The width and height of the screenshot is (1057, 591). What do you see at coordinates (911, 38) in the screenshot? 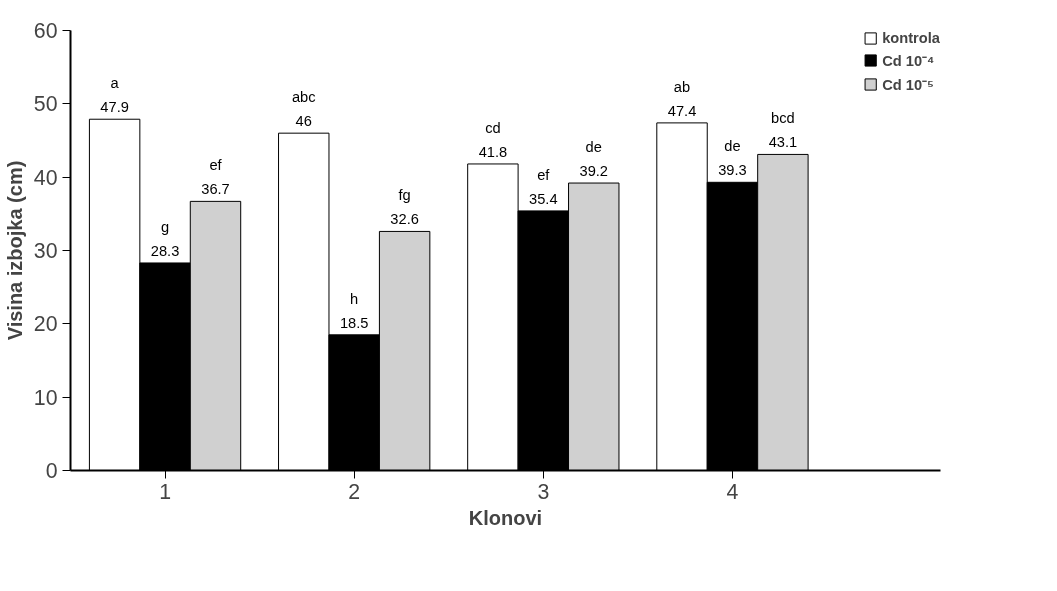
I see `legend-label: kontrola` at bounding box center [911, 38].